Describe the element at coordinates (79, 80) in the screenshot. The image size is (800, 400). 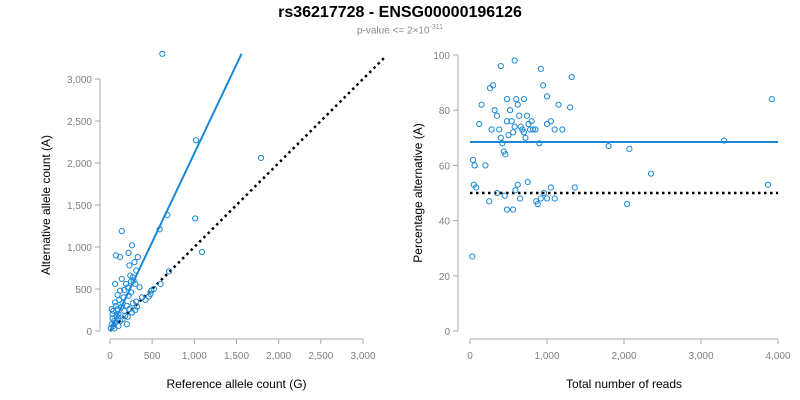
I see `left-y-tick-label: 3,000` at that location.